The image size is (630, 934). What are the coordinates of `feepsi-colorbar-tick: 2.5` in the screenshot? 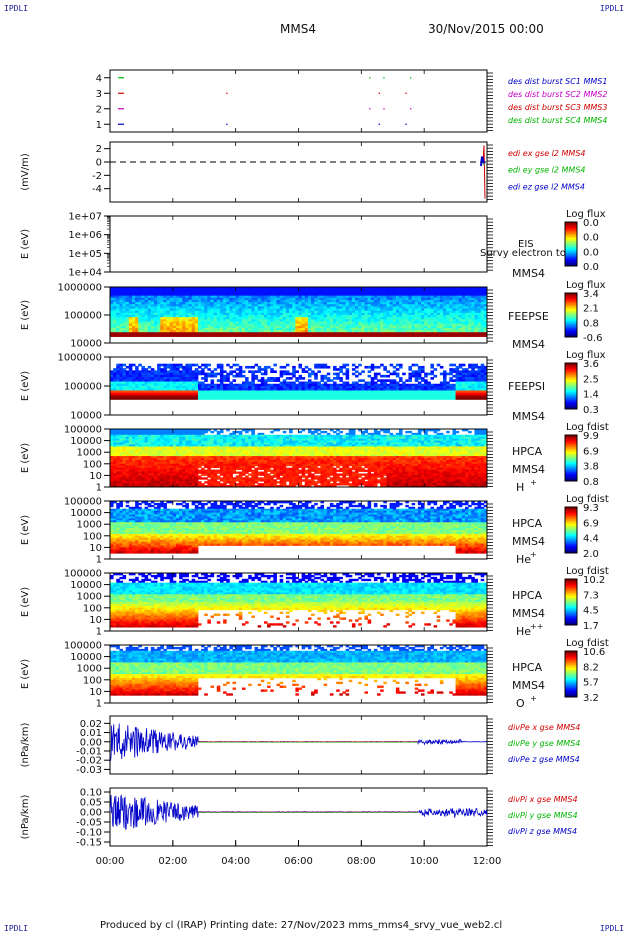 It's located at (591, 379).